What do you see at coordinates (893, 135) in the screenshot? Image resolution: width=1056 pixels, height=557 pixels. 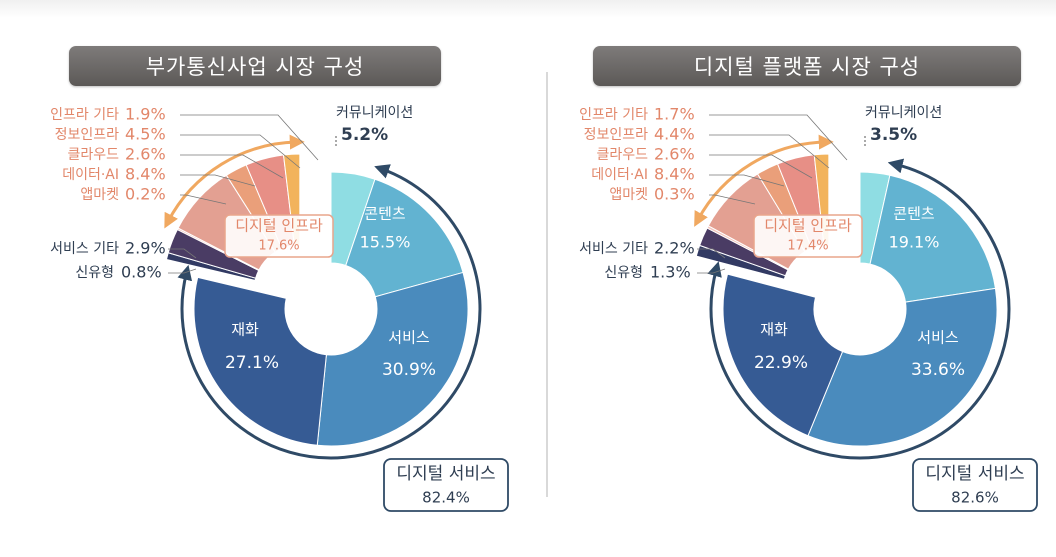 I see `value-communication: 3.5%` at bounding box center [893, 135].